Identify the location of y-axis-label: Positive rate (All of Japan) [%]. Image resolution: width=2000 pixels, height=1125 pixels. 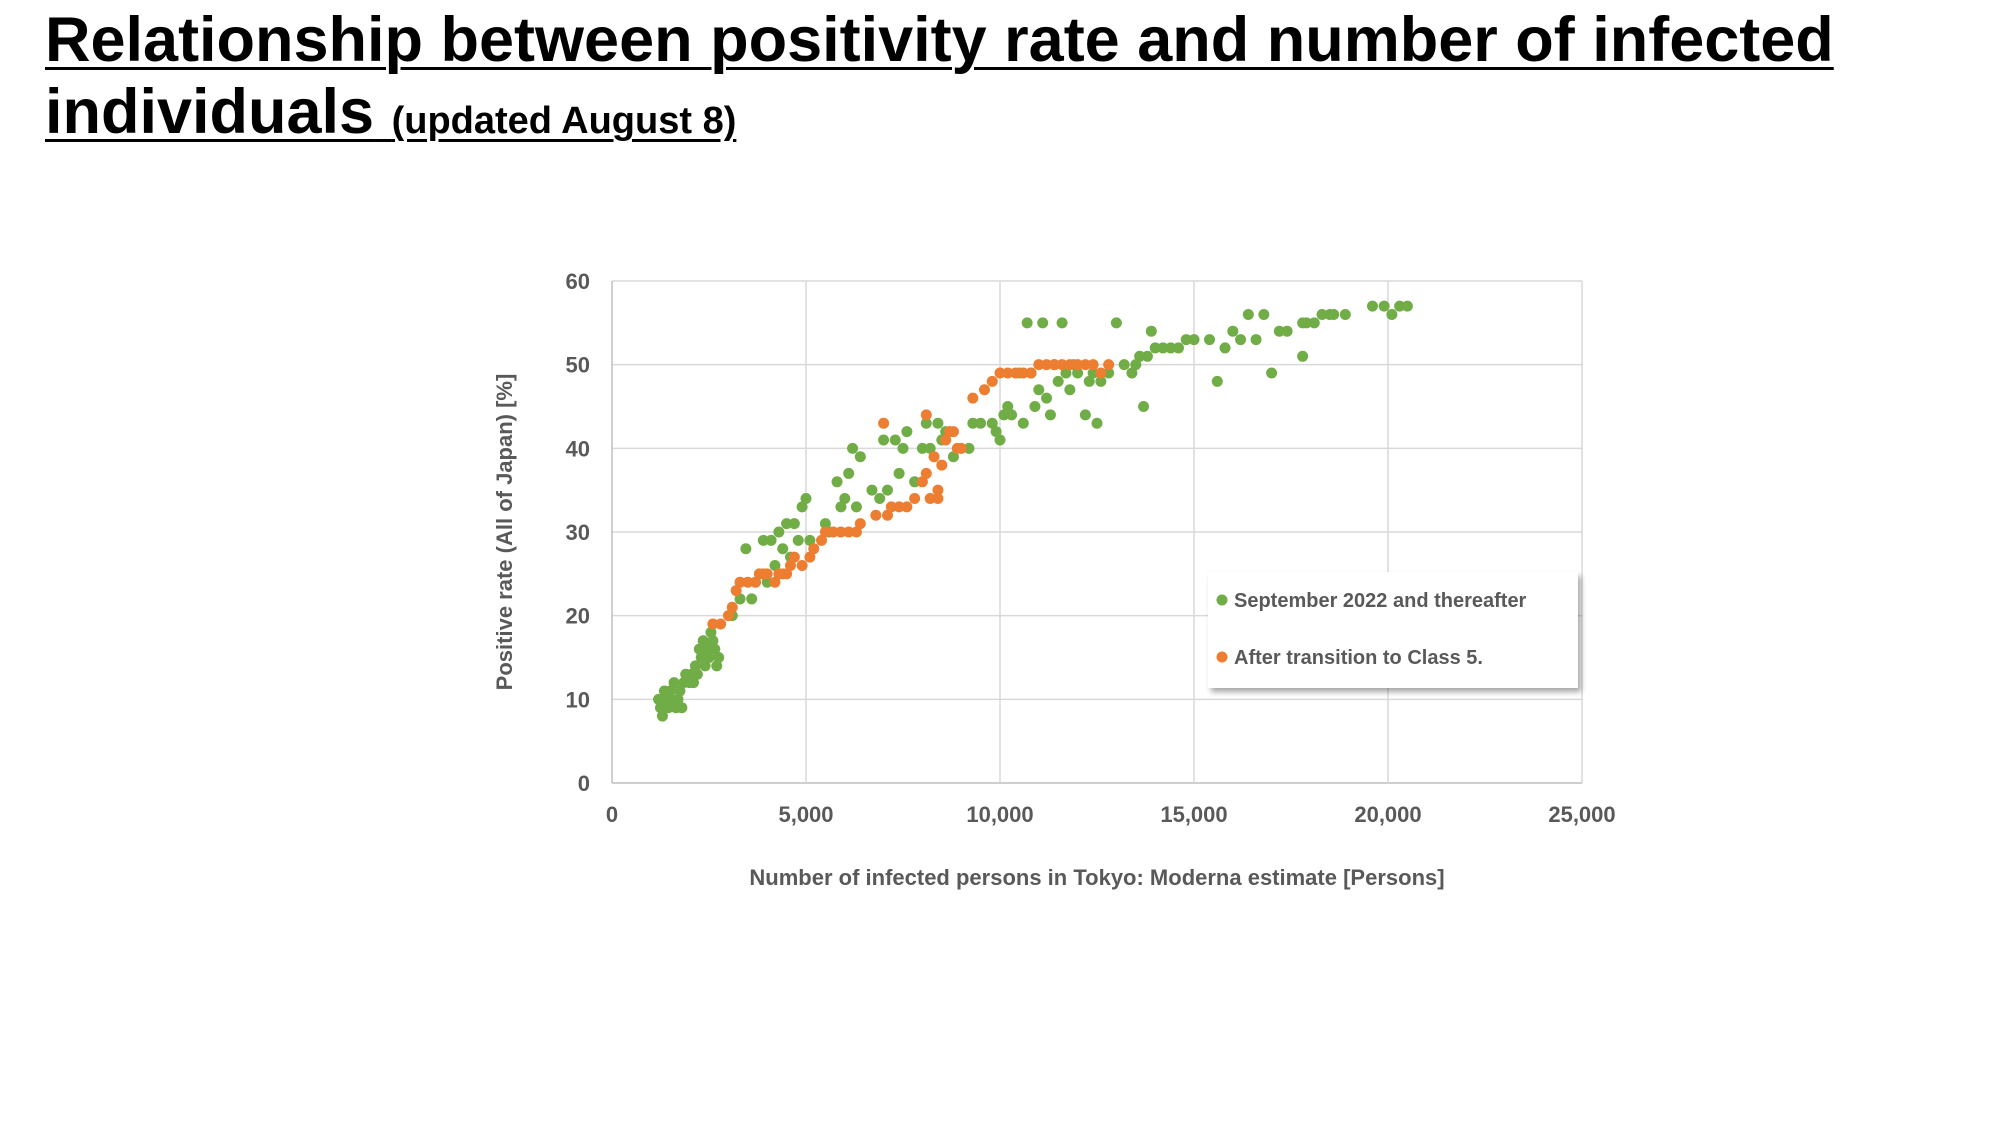
(504, 532).